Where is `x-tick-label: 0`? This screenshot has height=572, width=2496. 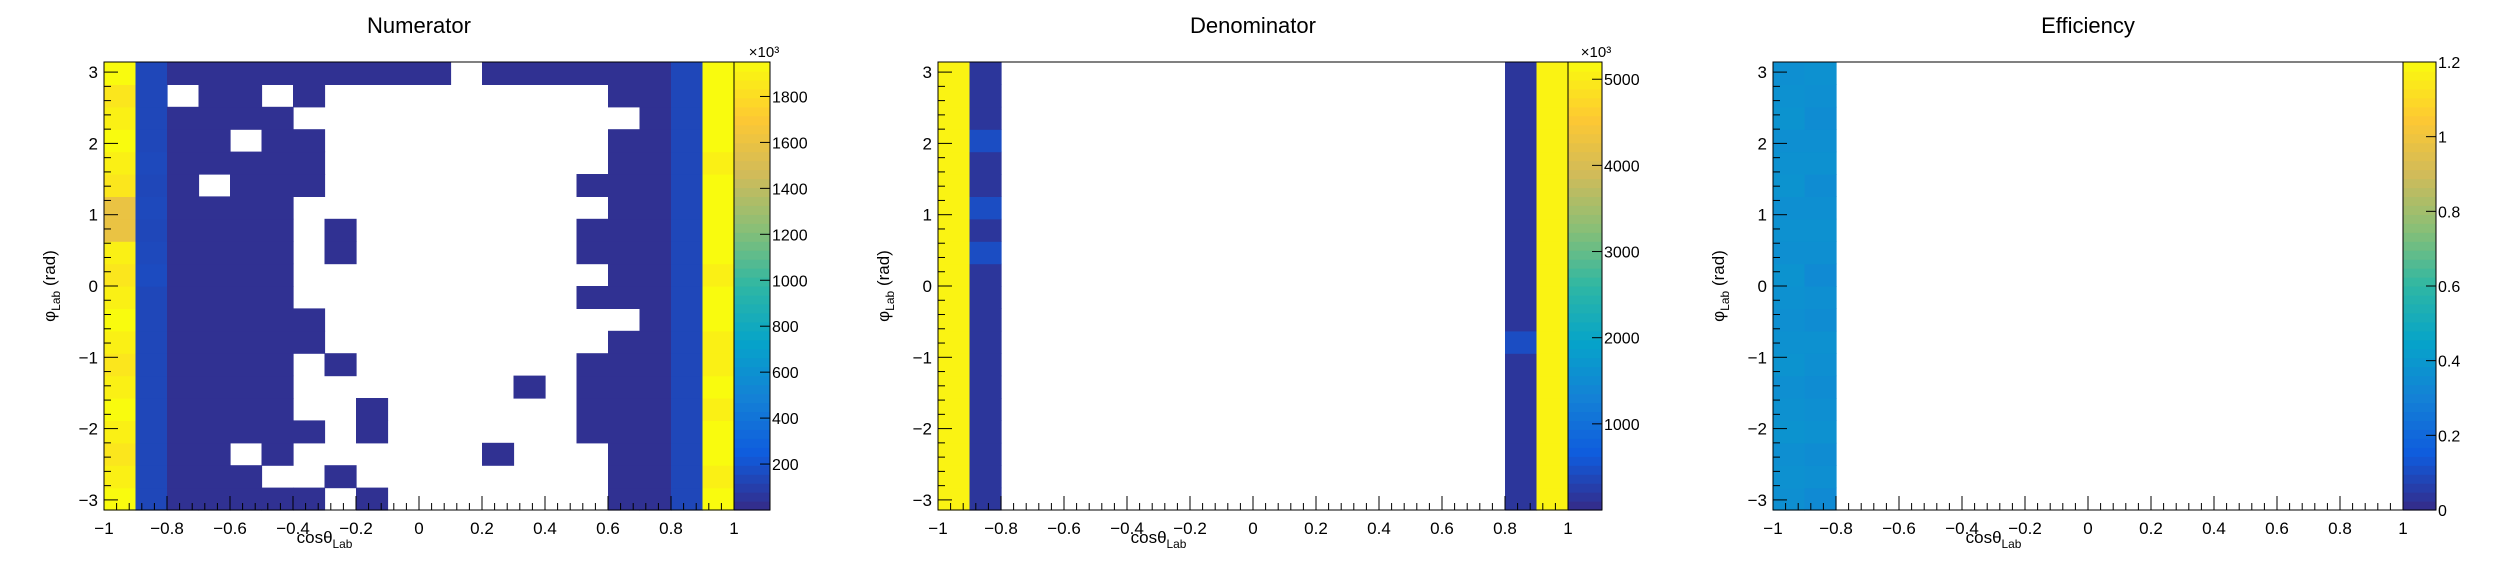 x-tick-label: 0 is located at coordinates (418, 528).